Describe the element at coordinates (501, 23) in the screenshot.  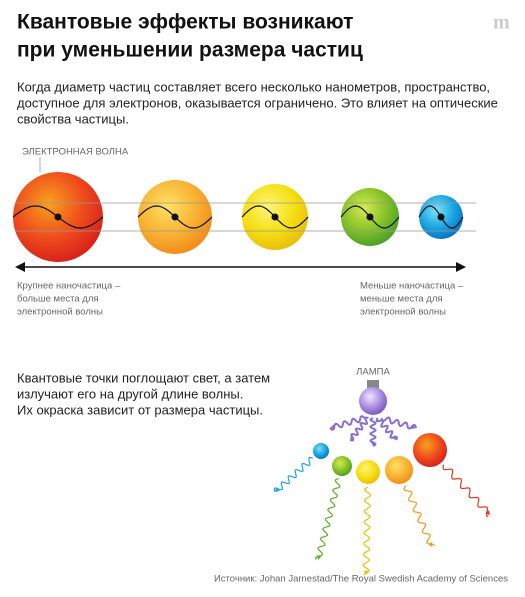
I see `logo: m` at that location.